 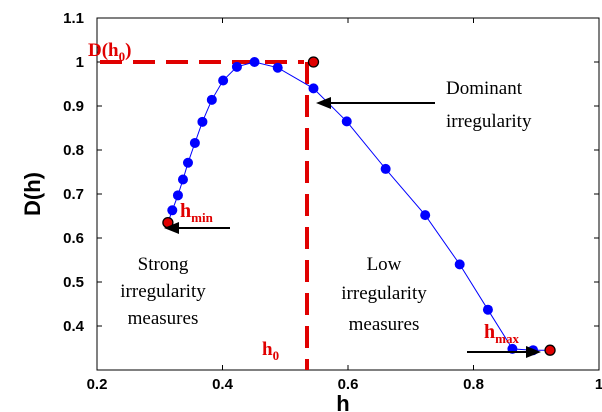 What do you see at coordinates (342, 401) in the screenshot?
I see `x-axis-label: h` at bounding box center [342, 401].